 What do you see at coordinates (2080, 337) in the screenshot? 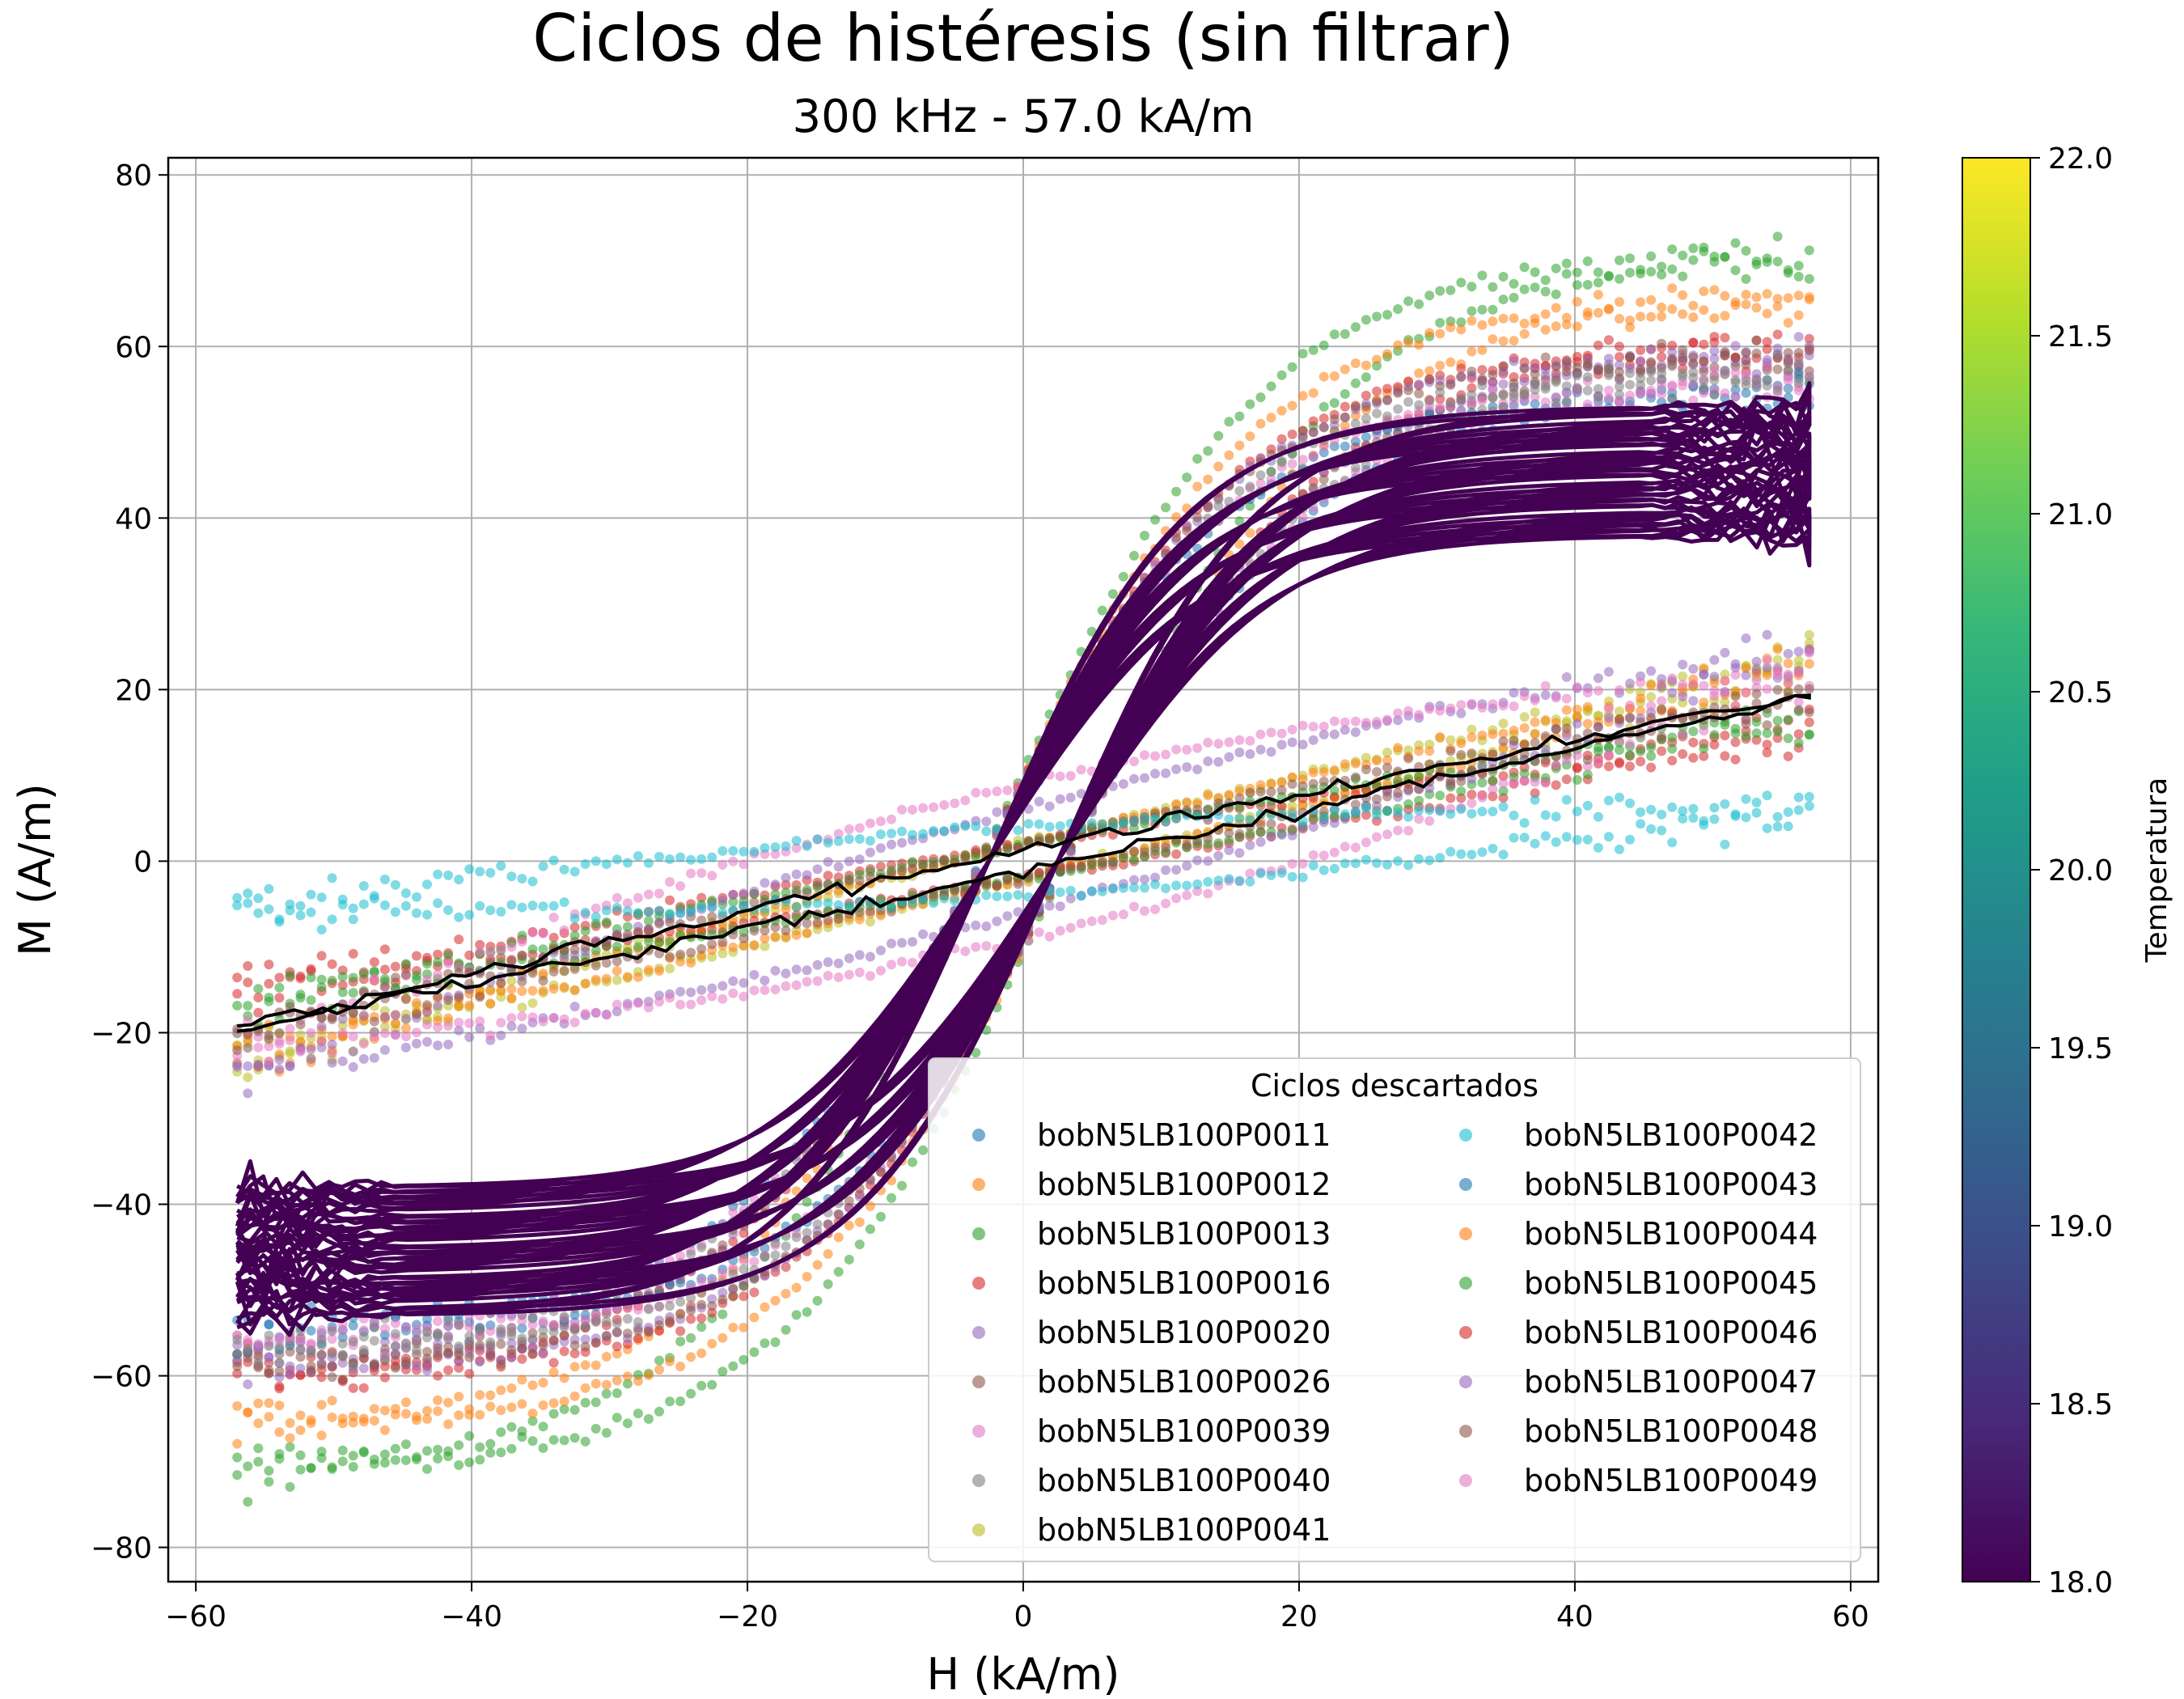
I see `colorbar-tick-label: 21.5` at bounding box center [2080, 337].